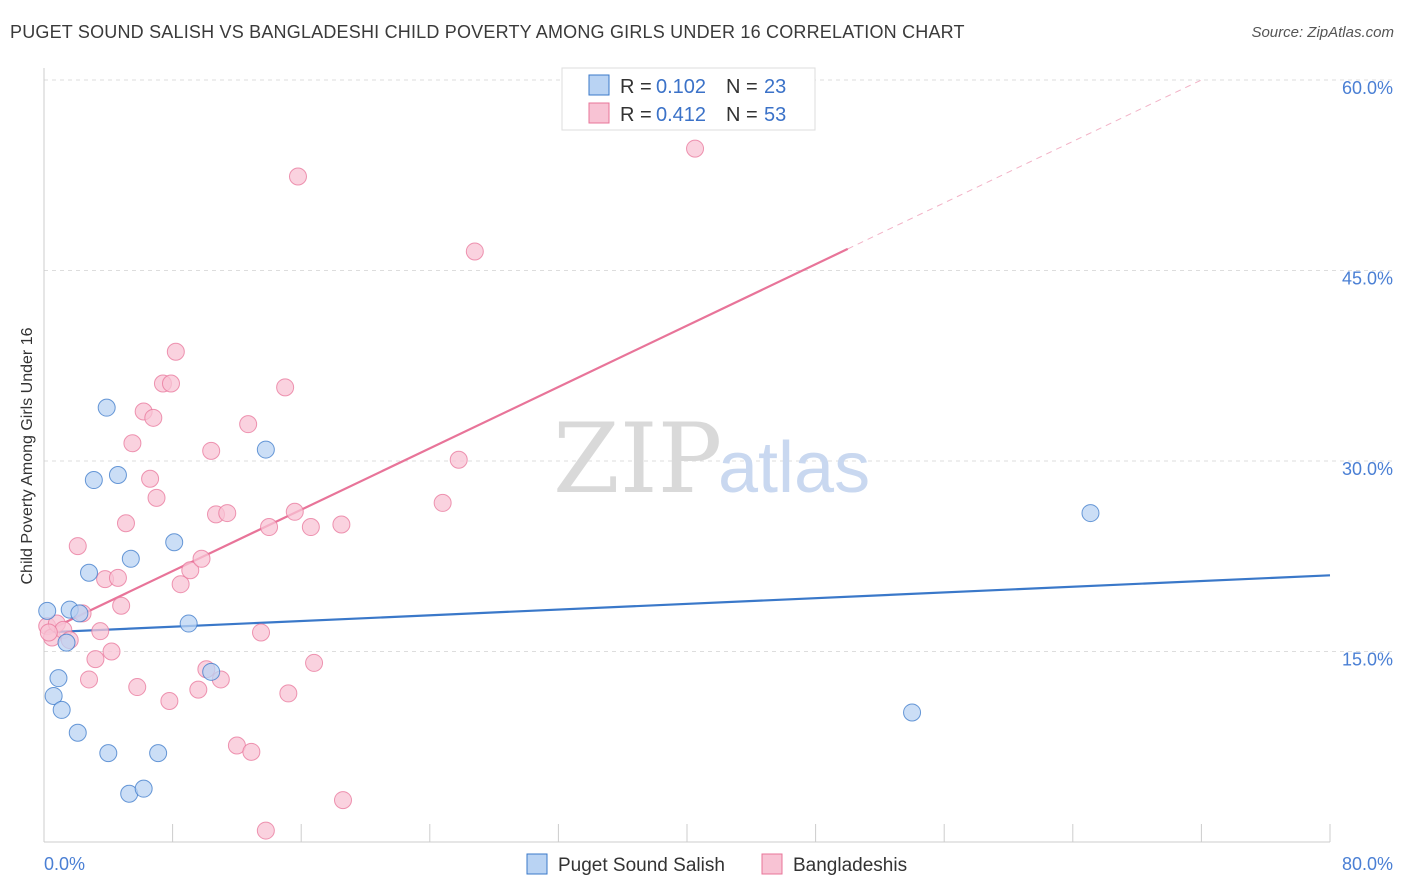 Image resolution: width=1406 pixels, height=892 pixels. Describe the element at coordinates (599, 113) in the screenshot. I see `legend-swatch-pink` at that location.